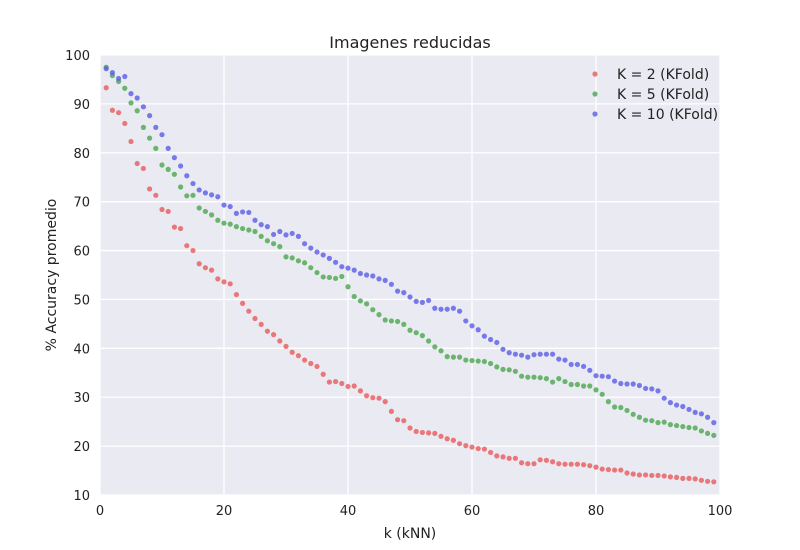 The image size is (800, 550). Describe the element at coordinates (655, 95) in the screenshot. I see `legend: K = 2 (KFold) K = 5 (KFold) K = 10 (KFold)` at that location.